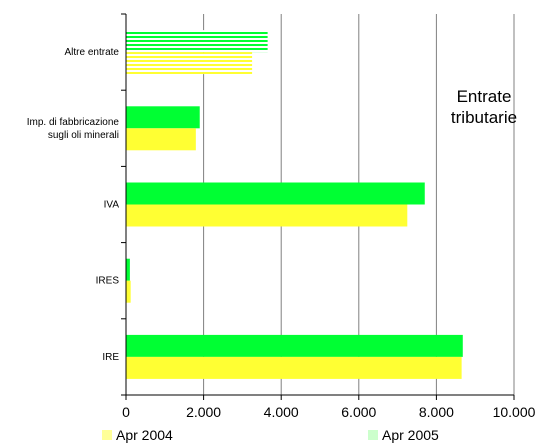 This screenshot has width=541, height=448. What do you see at coordinates (108, 281) in the screenshot?
I see `category-label: IRES` at bounding box center [108, 281].